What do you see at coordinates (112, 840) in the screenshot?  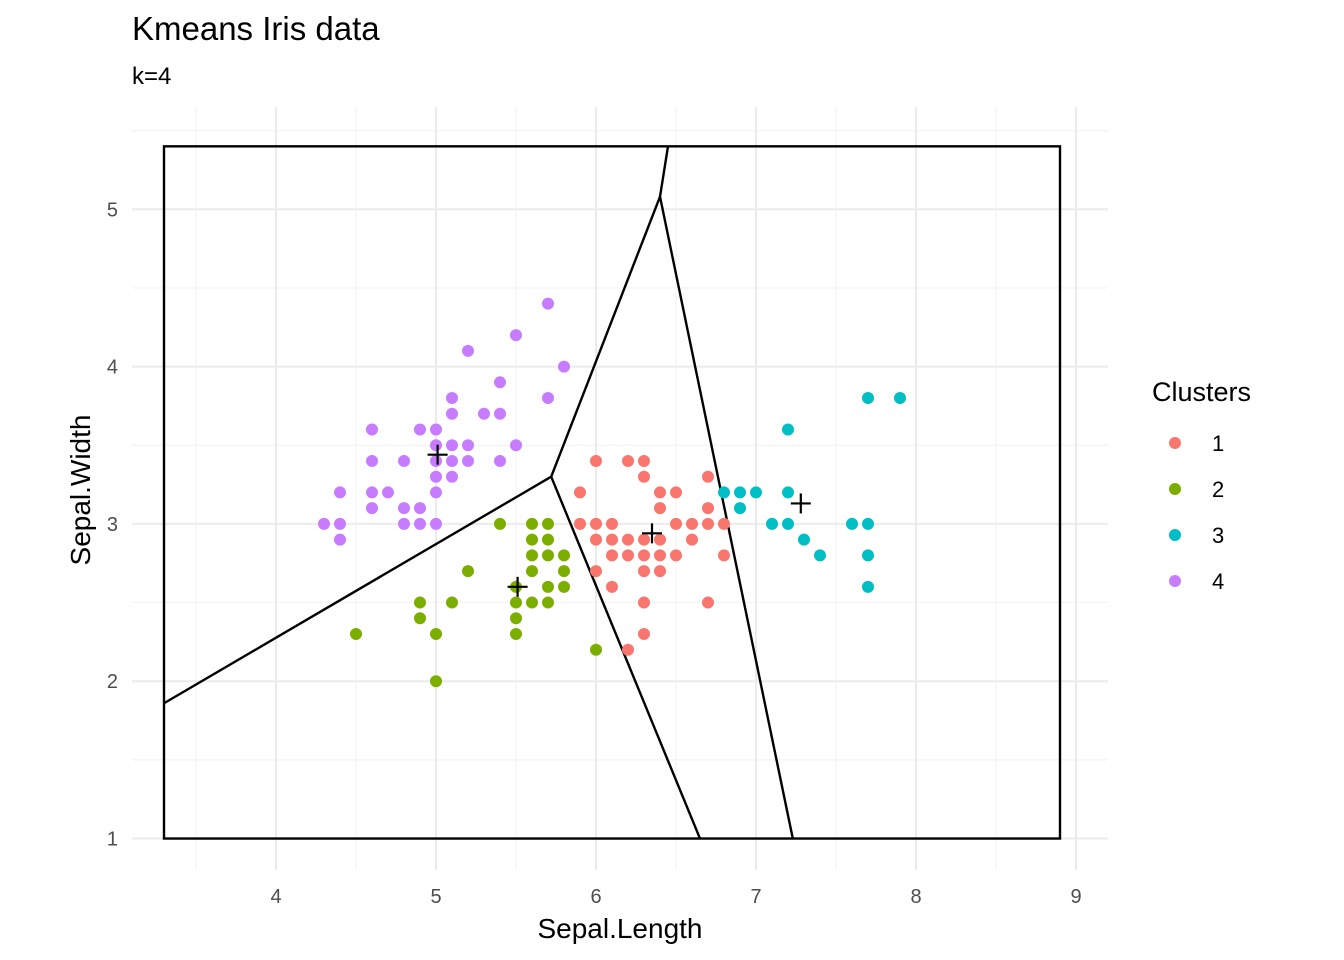 I see `y-tick-label: 1` at bounding box center [112, 840].